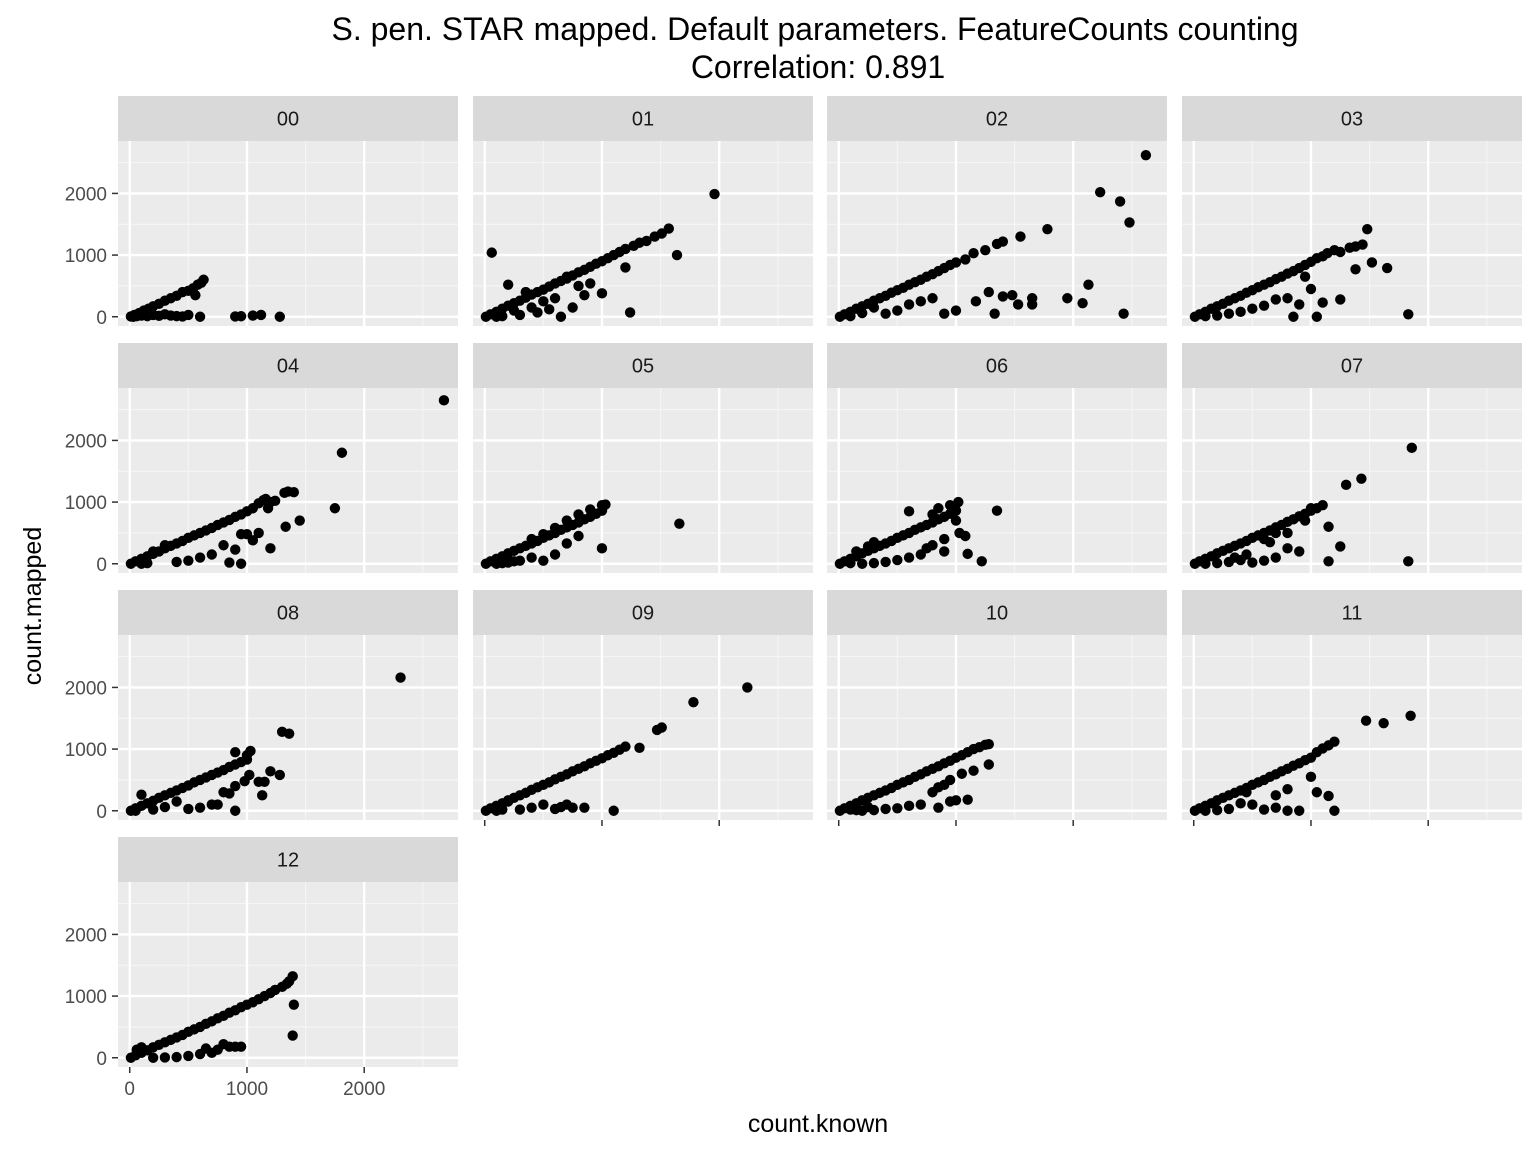  What do you see at coordinates (818, 1124) in the screenshot?
I see `x-axis-label: count.known` at bounding box center [818, 1124].